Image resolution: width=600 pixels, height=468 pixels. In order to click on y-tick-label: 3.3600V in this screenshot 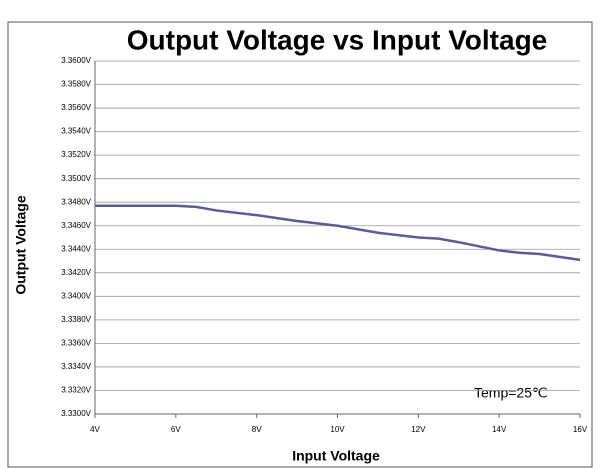, I will do `click(76, 60)`.